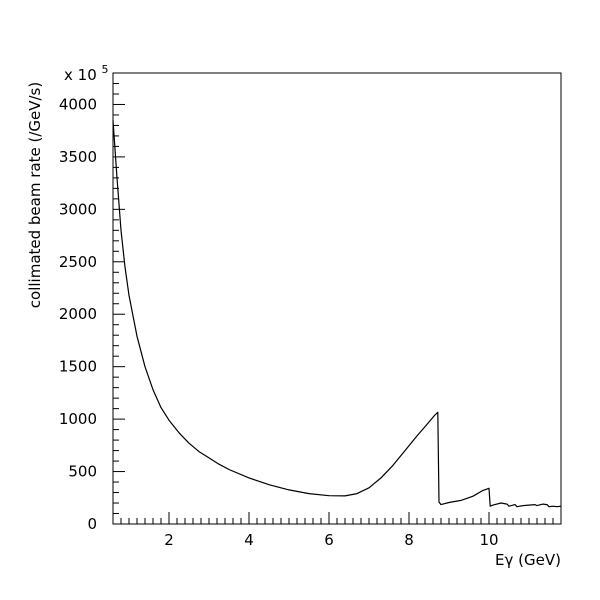 This screenshot has width=600, height=600. Describe the element at coordinates (329, 540) in the screenshot. I see `x-tick-label: 6` at that location.